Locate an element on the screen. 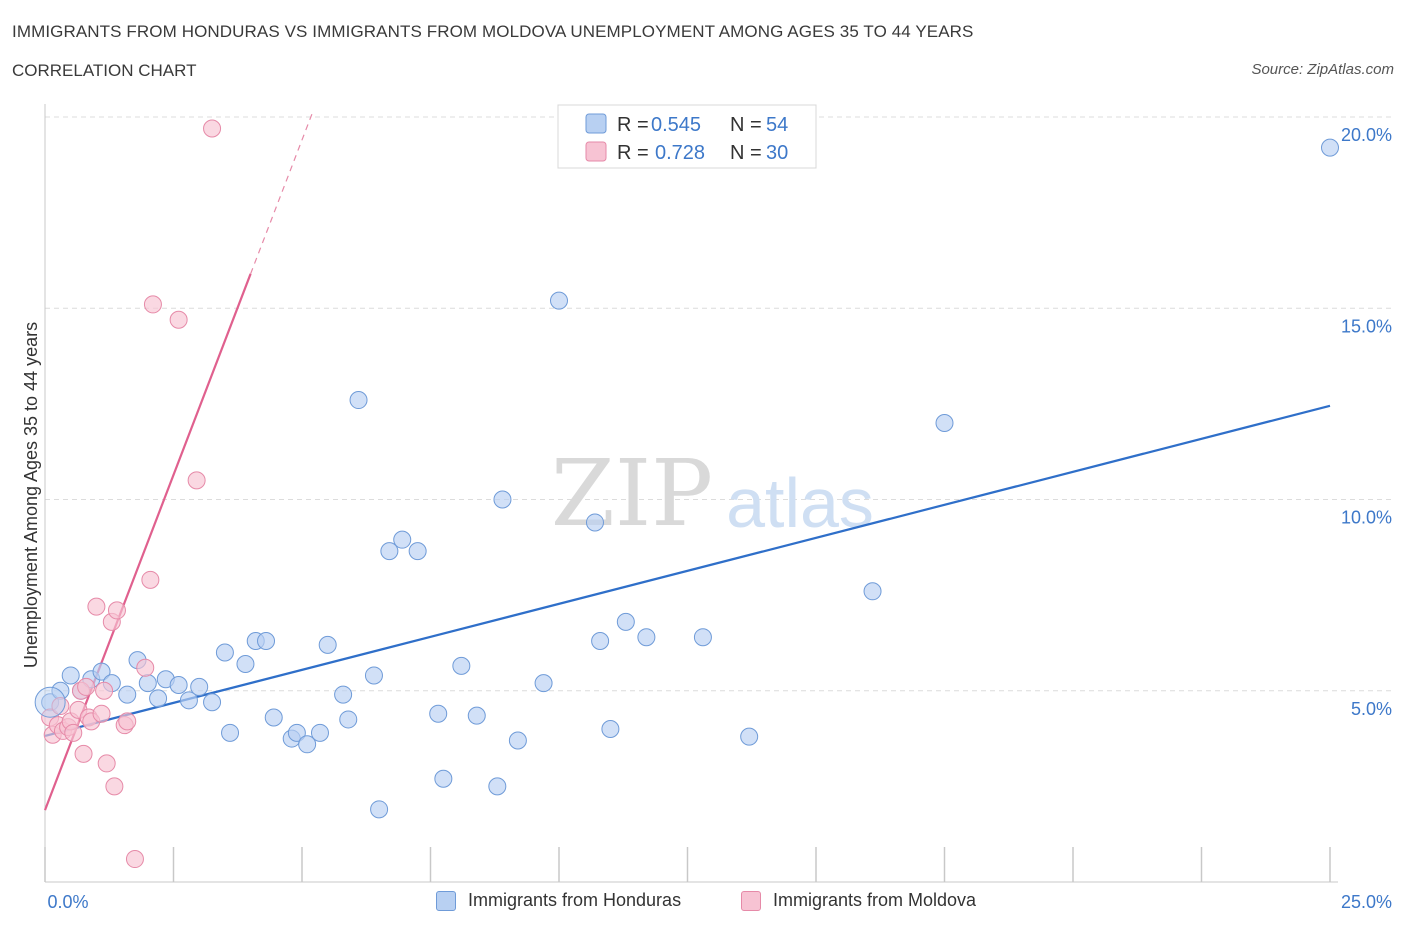 The width and height of the screenshot is (1406, 930). source-label: Source: ZipAtlas.com is located at coordinates (1322, 69).